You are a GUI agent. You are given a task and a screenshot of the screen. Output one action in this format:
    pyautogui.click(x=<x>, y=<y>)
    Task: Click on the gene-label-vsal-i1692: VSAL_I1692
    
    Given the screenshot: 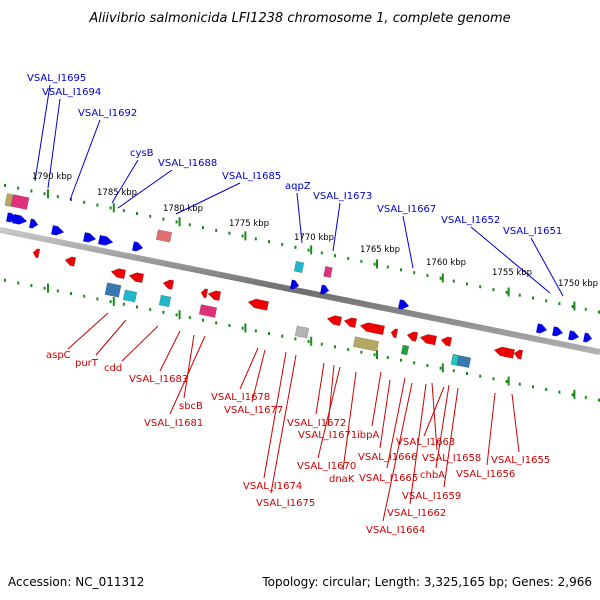 What is the action you would take?
    pyautogui.click(x=107, y=113)
    